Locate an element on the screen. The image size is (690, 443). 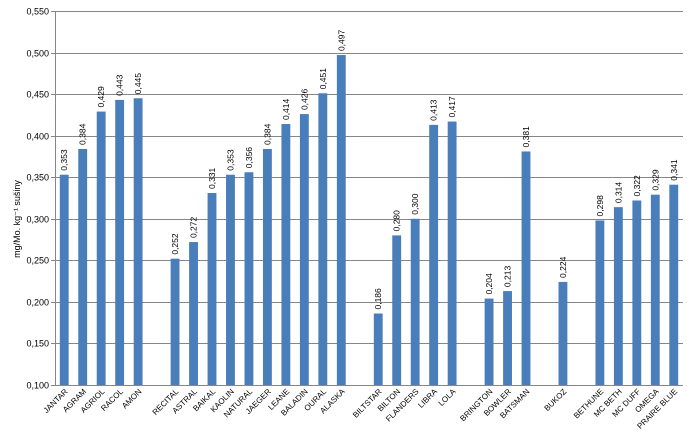
data-label: 0,252 is located at coordinates (175, 244).